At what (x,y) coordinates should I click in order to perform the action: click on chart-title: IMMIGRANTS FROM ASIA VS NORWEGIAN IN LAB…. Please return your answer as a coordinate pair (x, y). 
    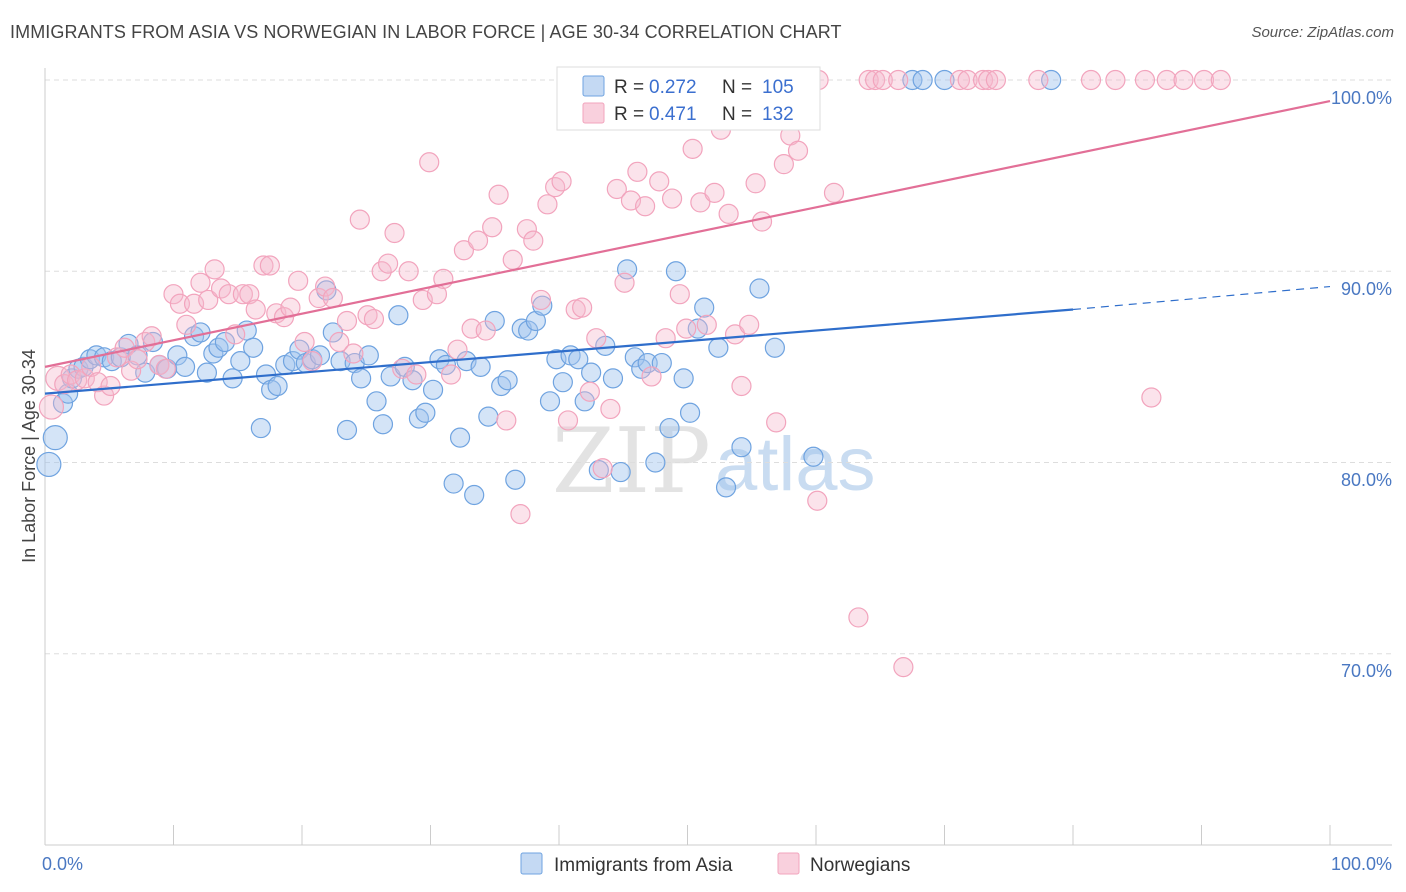
    Looking at the image, I should click on (426, 32).